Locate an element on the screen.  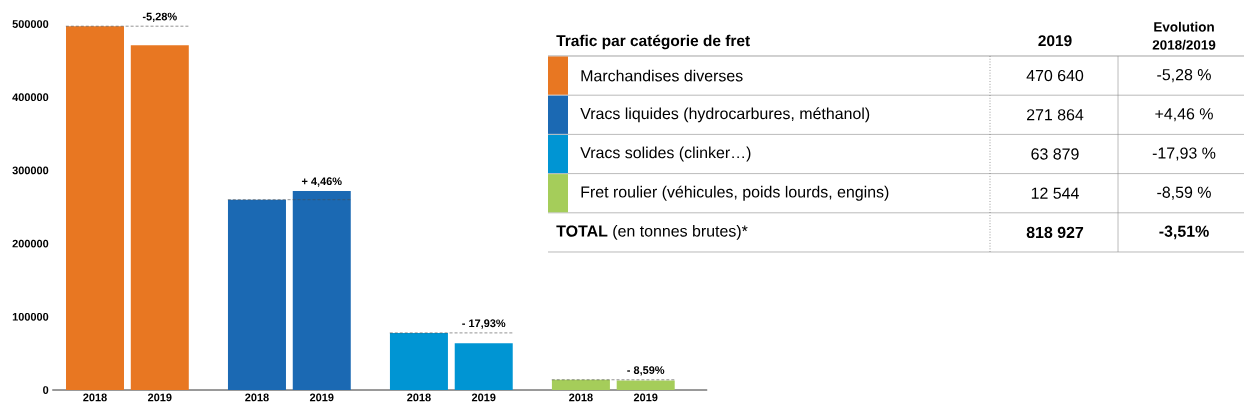
annotation: Vracs liquides (hydrocarbures, méthanol) is located at coordinates (725, 115).